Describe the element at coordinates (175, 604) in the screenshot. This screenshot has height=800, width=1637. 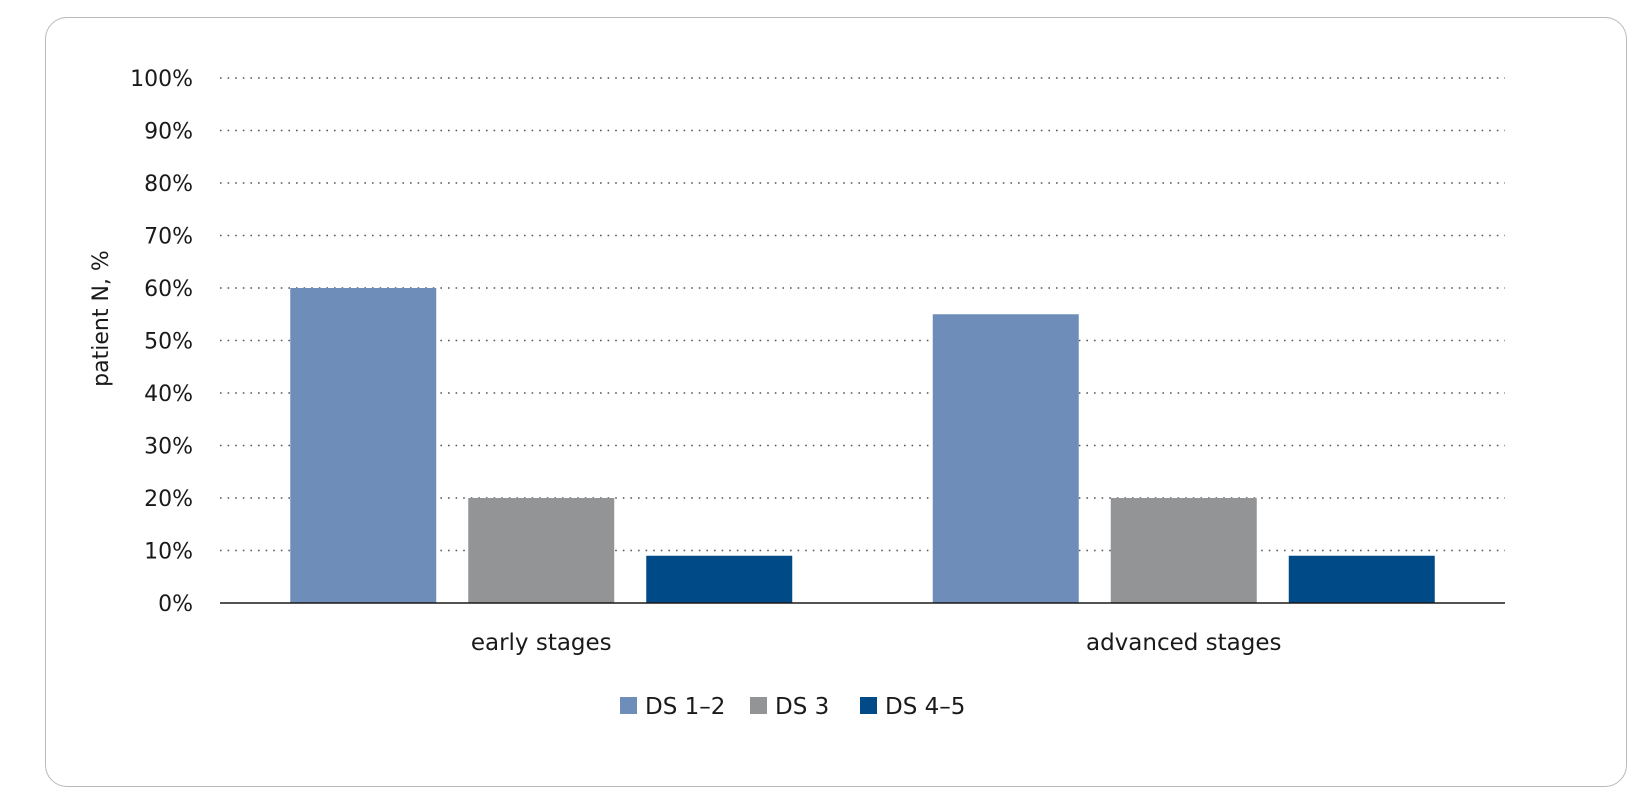
I see `y-tick-label: 0%` at that location.